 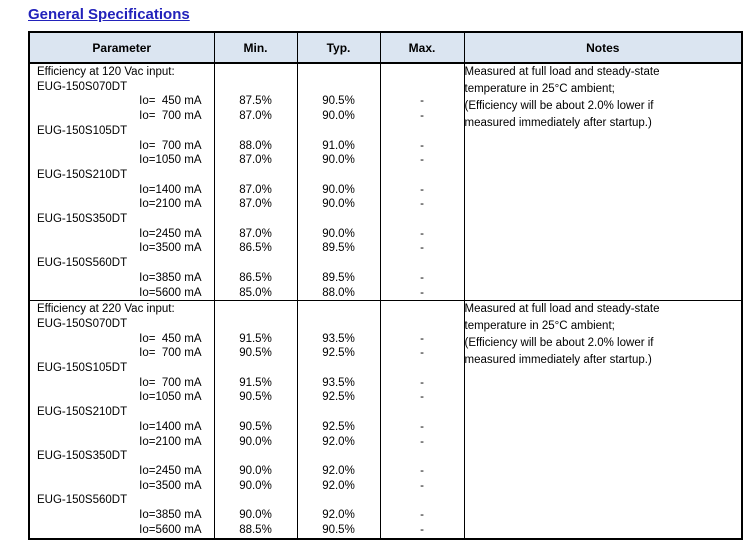 I want to click on data-row: Io=3500 mA 90.0% 92.0% -, so click(x=385, y=486).